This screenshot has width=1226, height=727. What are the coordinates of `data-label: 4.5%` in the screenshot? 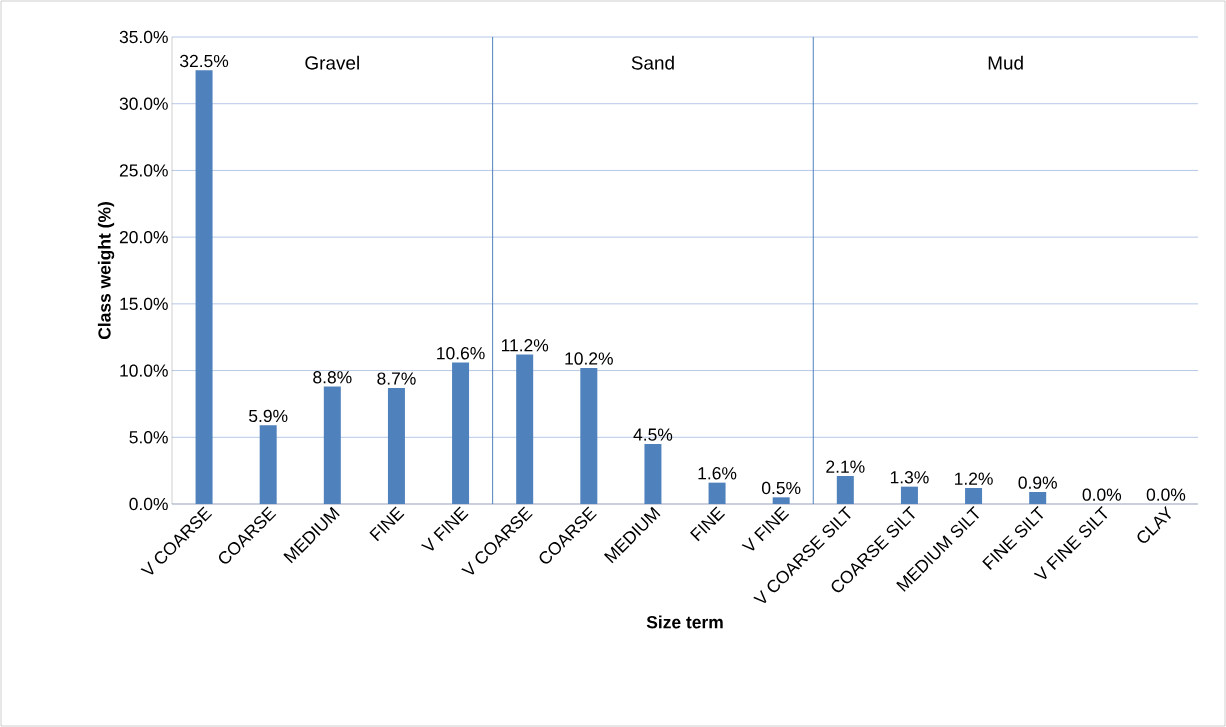 It's located at (653, 434).